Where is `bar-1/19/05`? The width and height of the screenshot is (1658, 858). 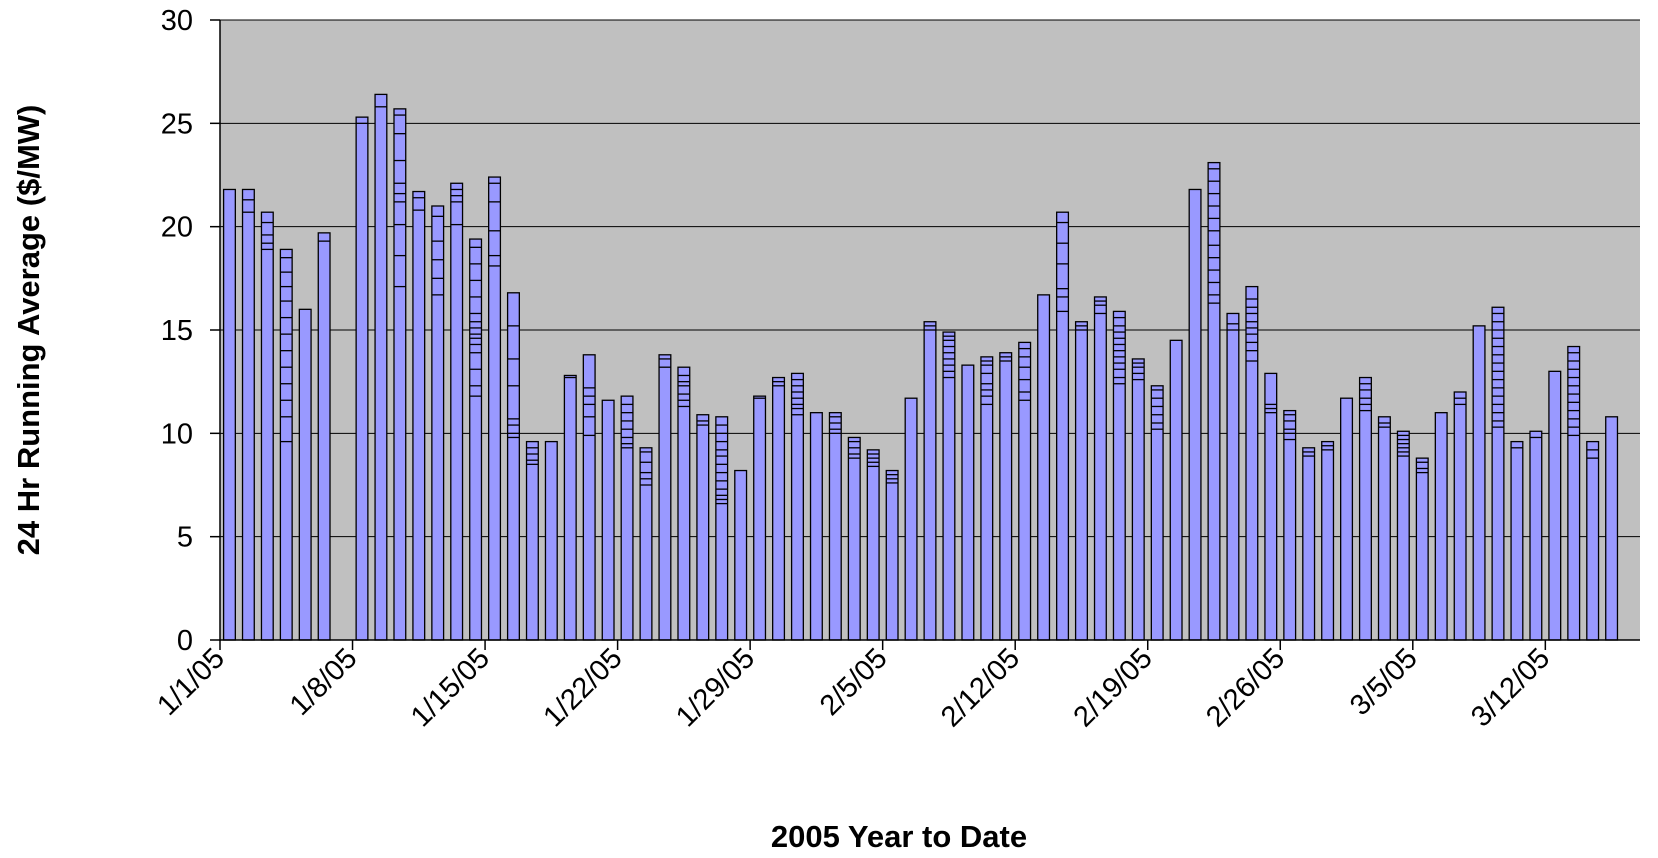 bar-1/19/05 is located at coordinates (551, 540).